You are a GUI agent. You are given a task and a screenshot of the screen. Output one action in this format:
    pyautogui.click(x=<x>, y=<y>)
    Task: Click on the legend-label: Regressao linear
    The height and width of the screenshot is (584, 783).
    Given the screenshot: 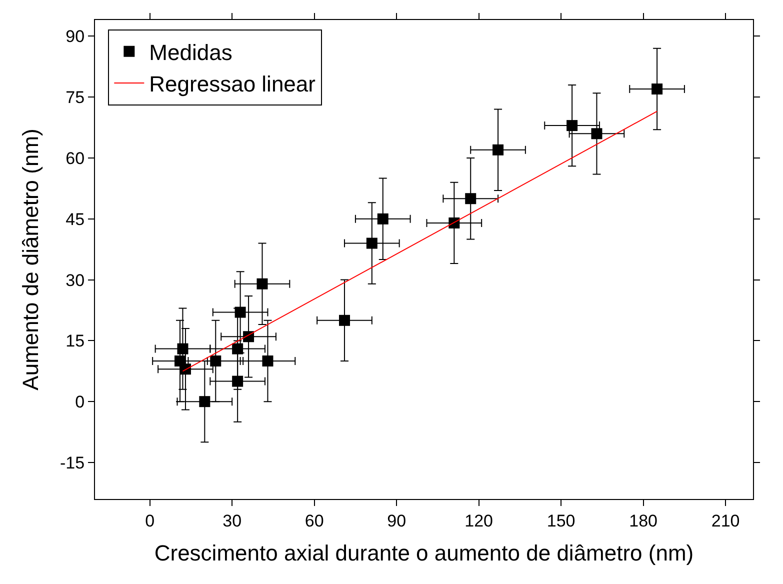 What is the action you would take?
    pyautogui.click(x=232, y=84)
    